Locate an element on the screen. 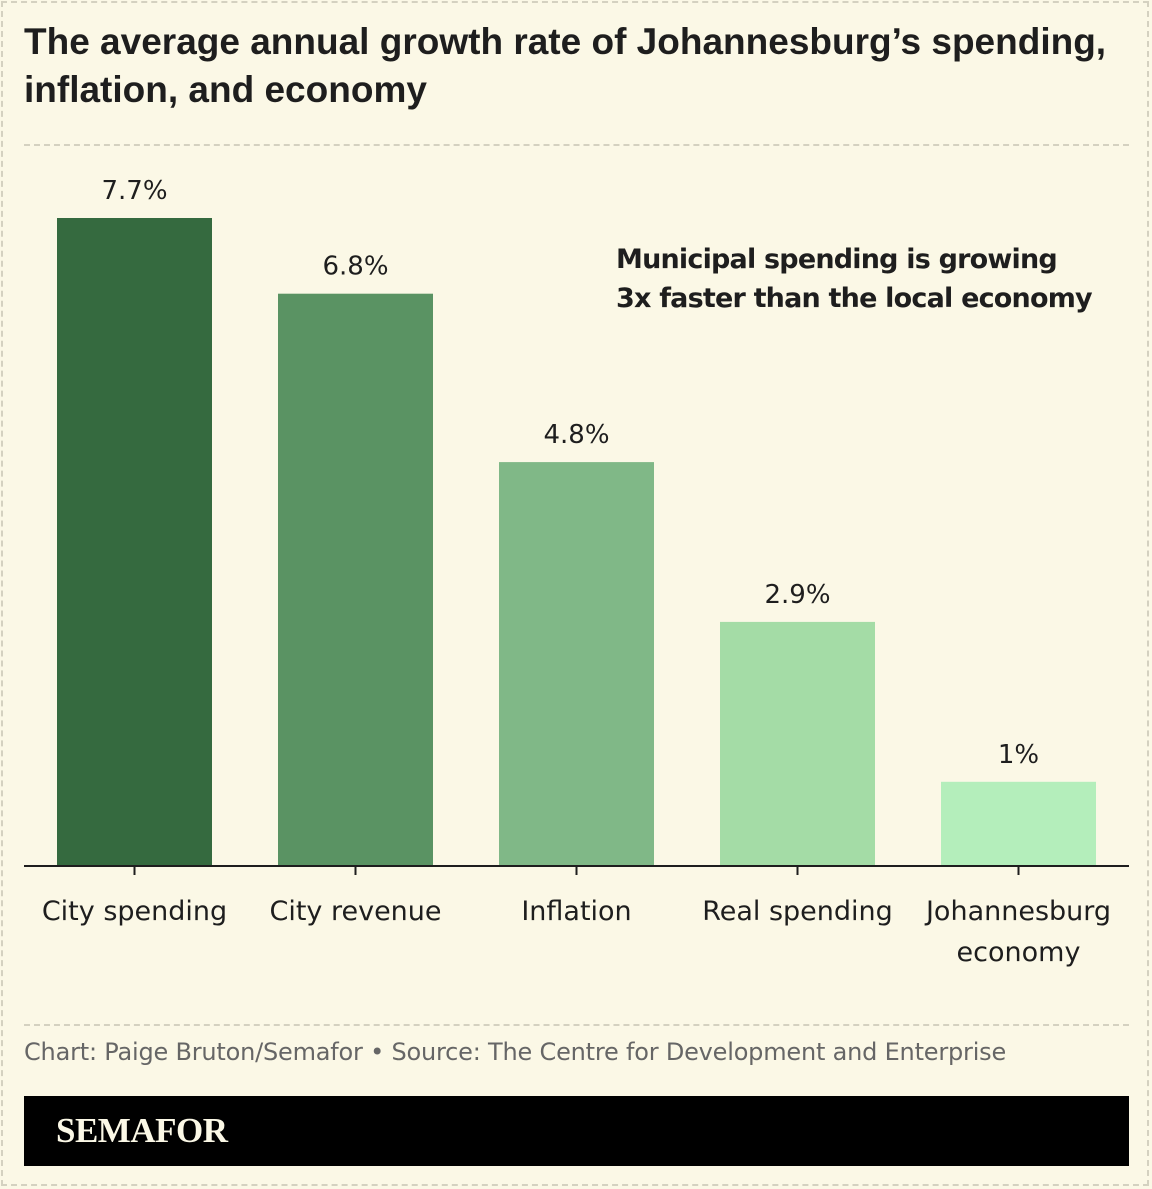  x-tick-label: Johannesburg economy is located at coordinates (1017, 932).